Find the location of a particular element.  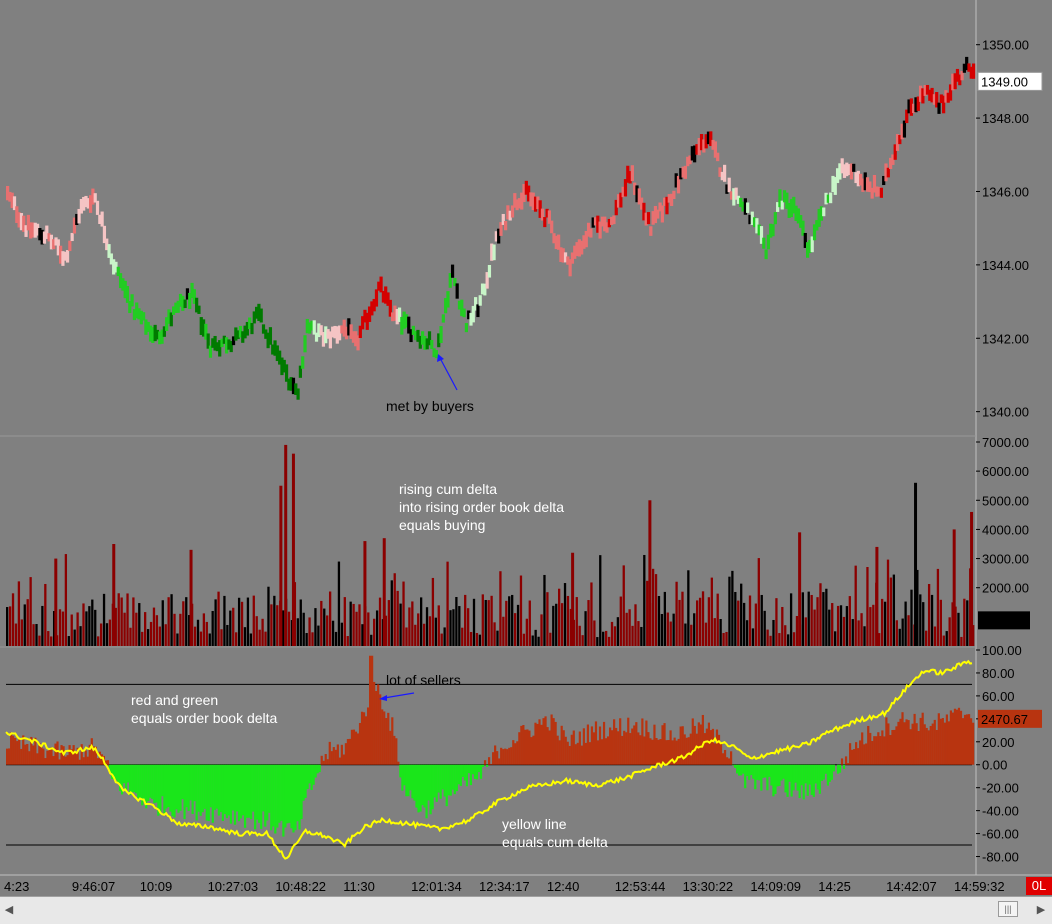

position-badge: 0L is located at coordinates (1039, 886).